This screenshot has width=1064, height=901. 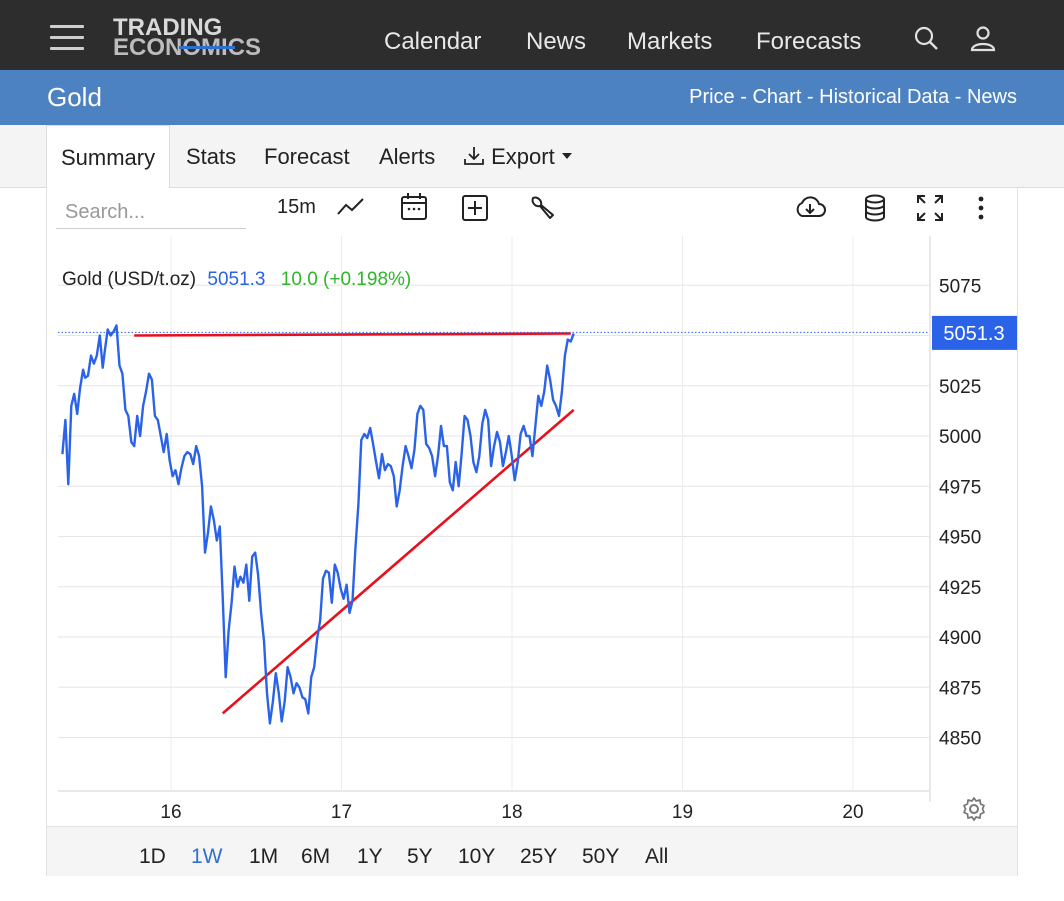 I want to click on search-input, so click(x=151, y=212).